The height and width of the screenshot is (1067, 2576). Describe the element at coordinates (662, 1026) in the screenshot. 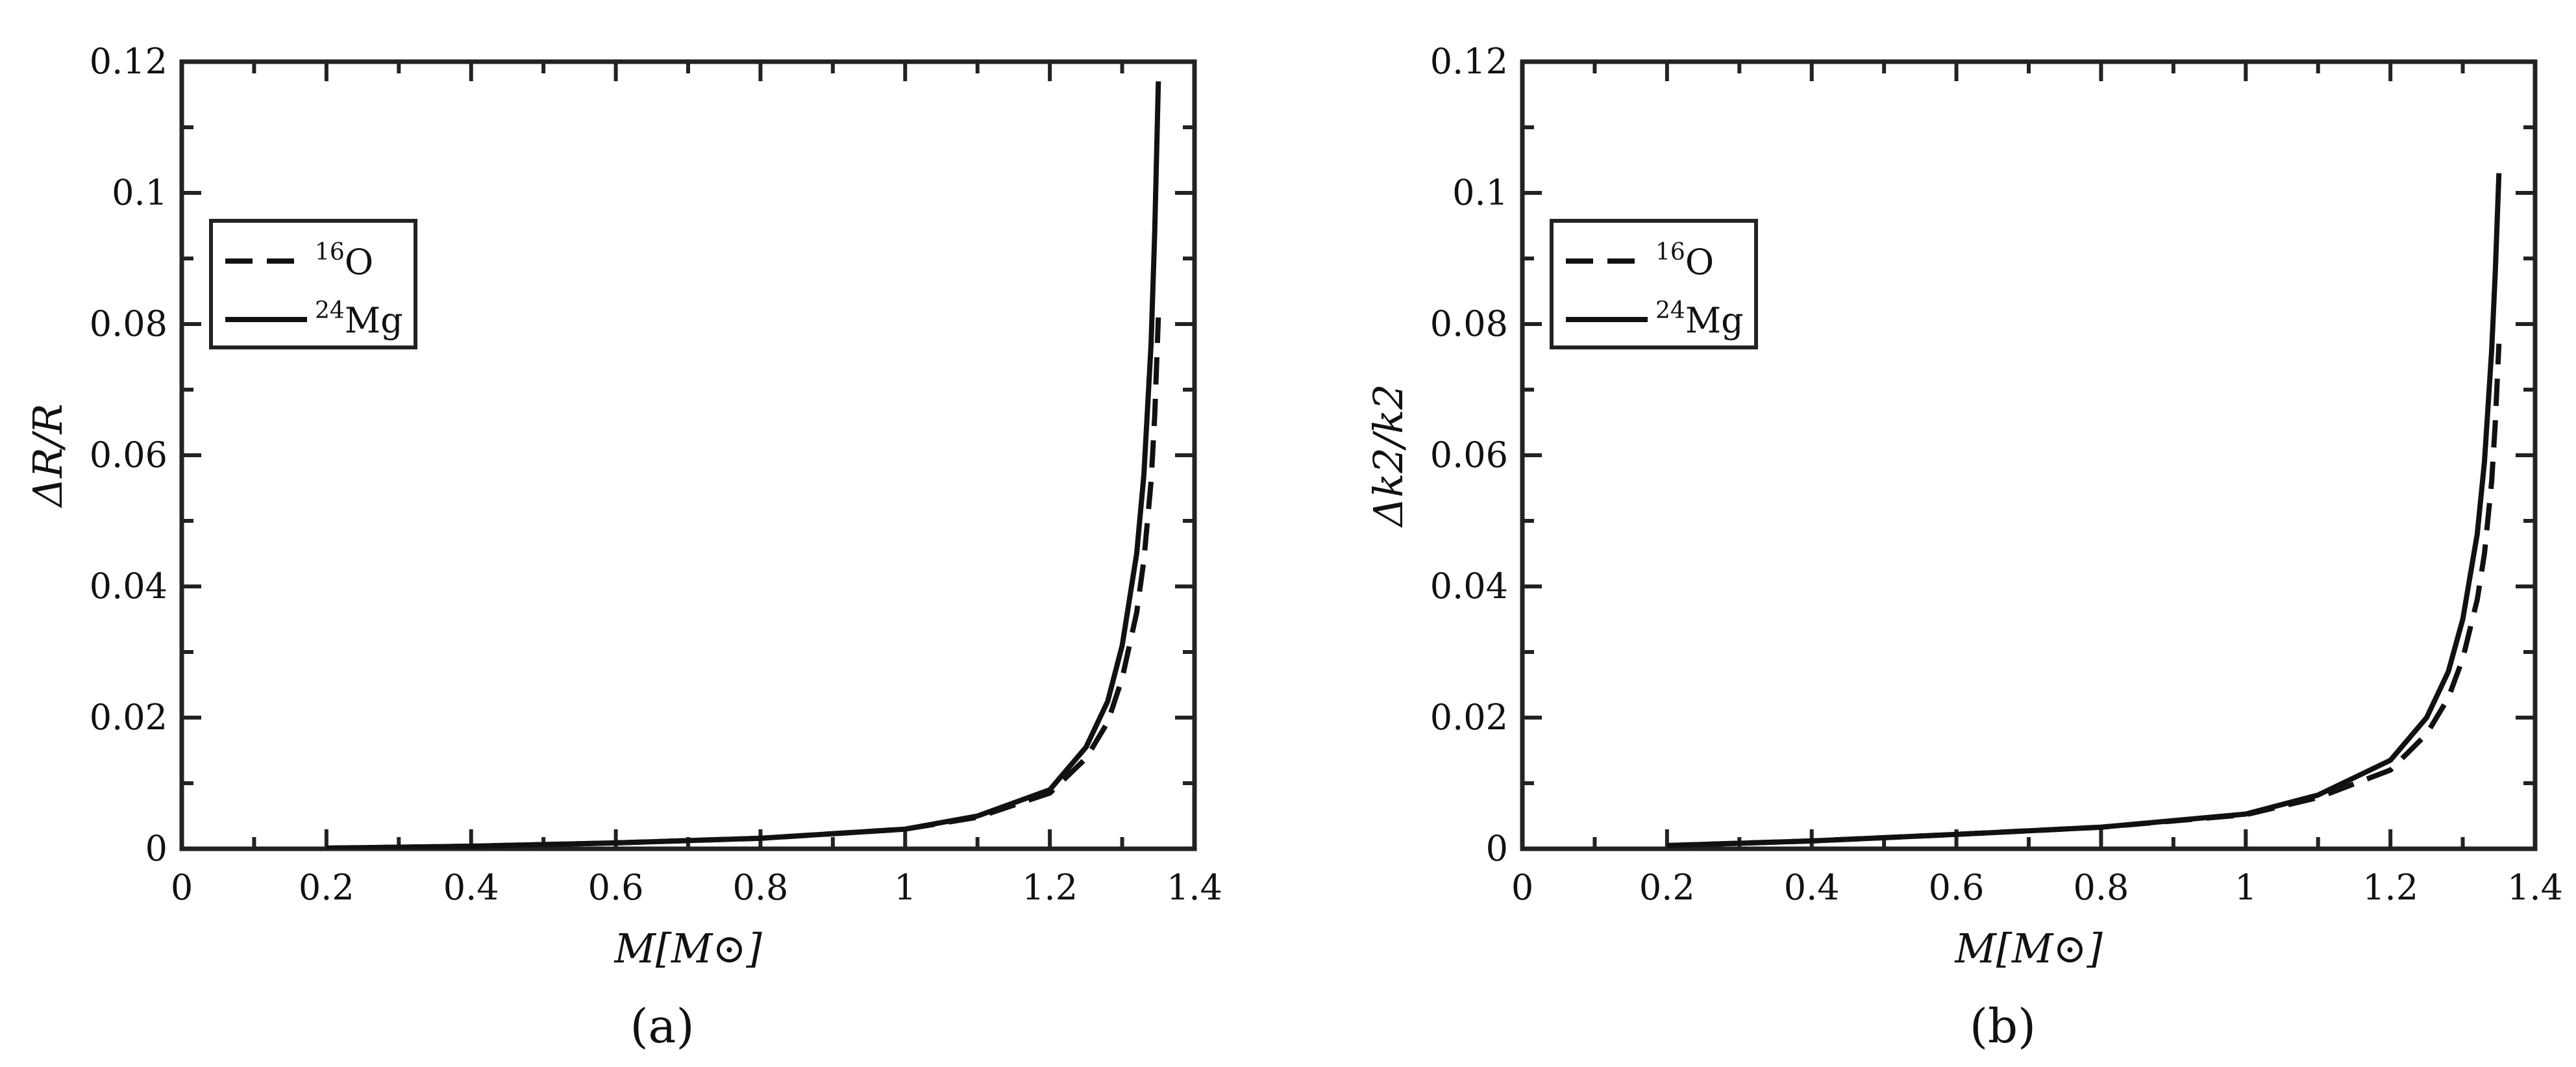

I see `panel-label: (a)` at that location.